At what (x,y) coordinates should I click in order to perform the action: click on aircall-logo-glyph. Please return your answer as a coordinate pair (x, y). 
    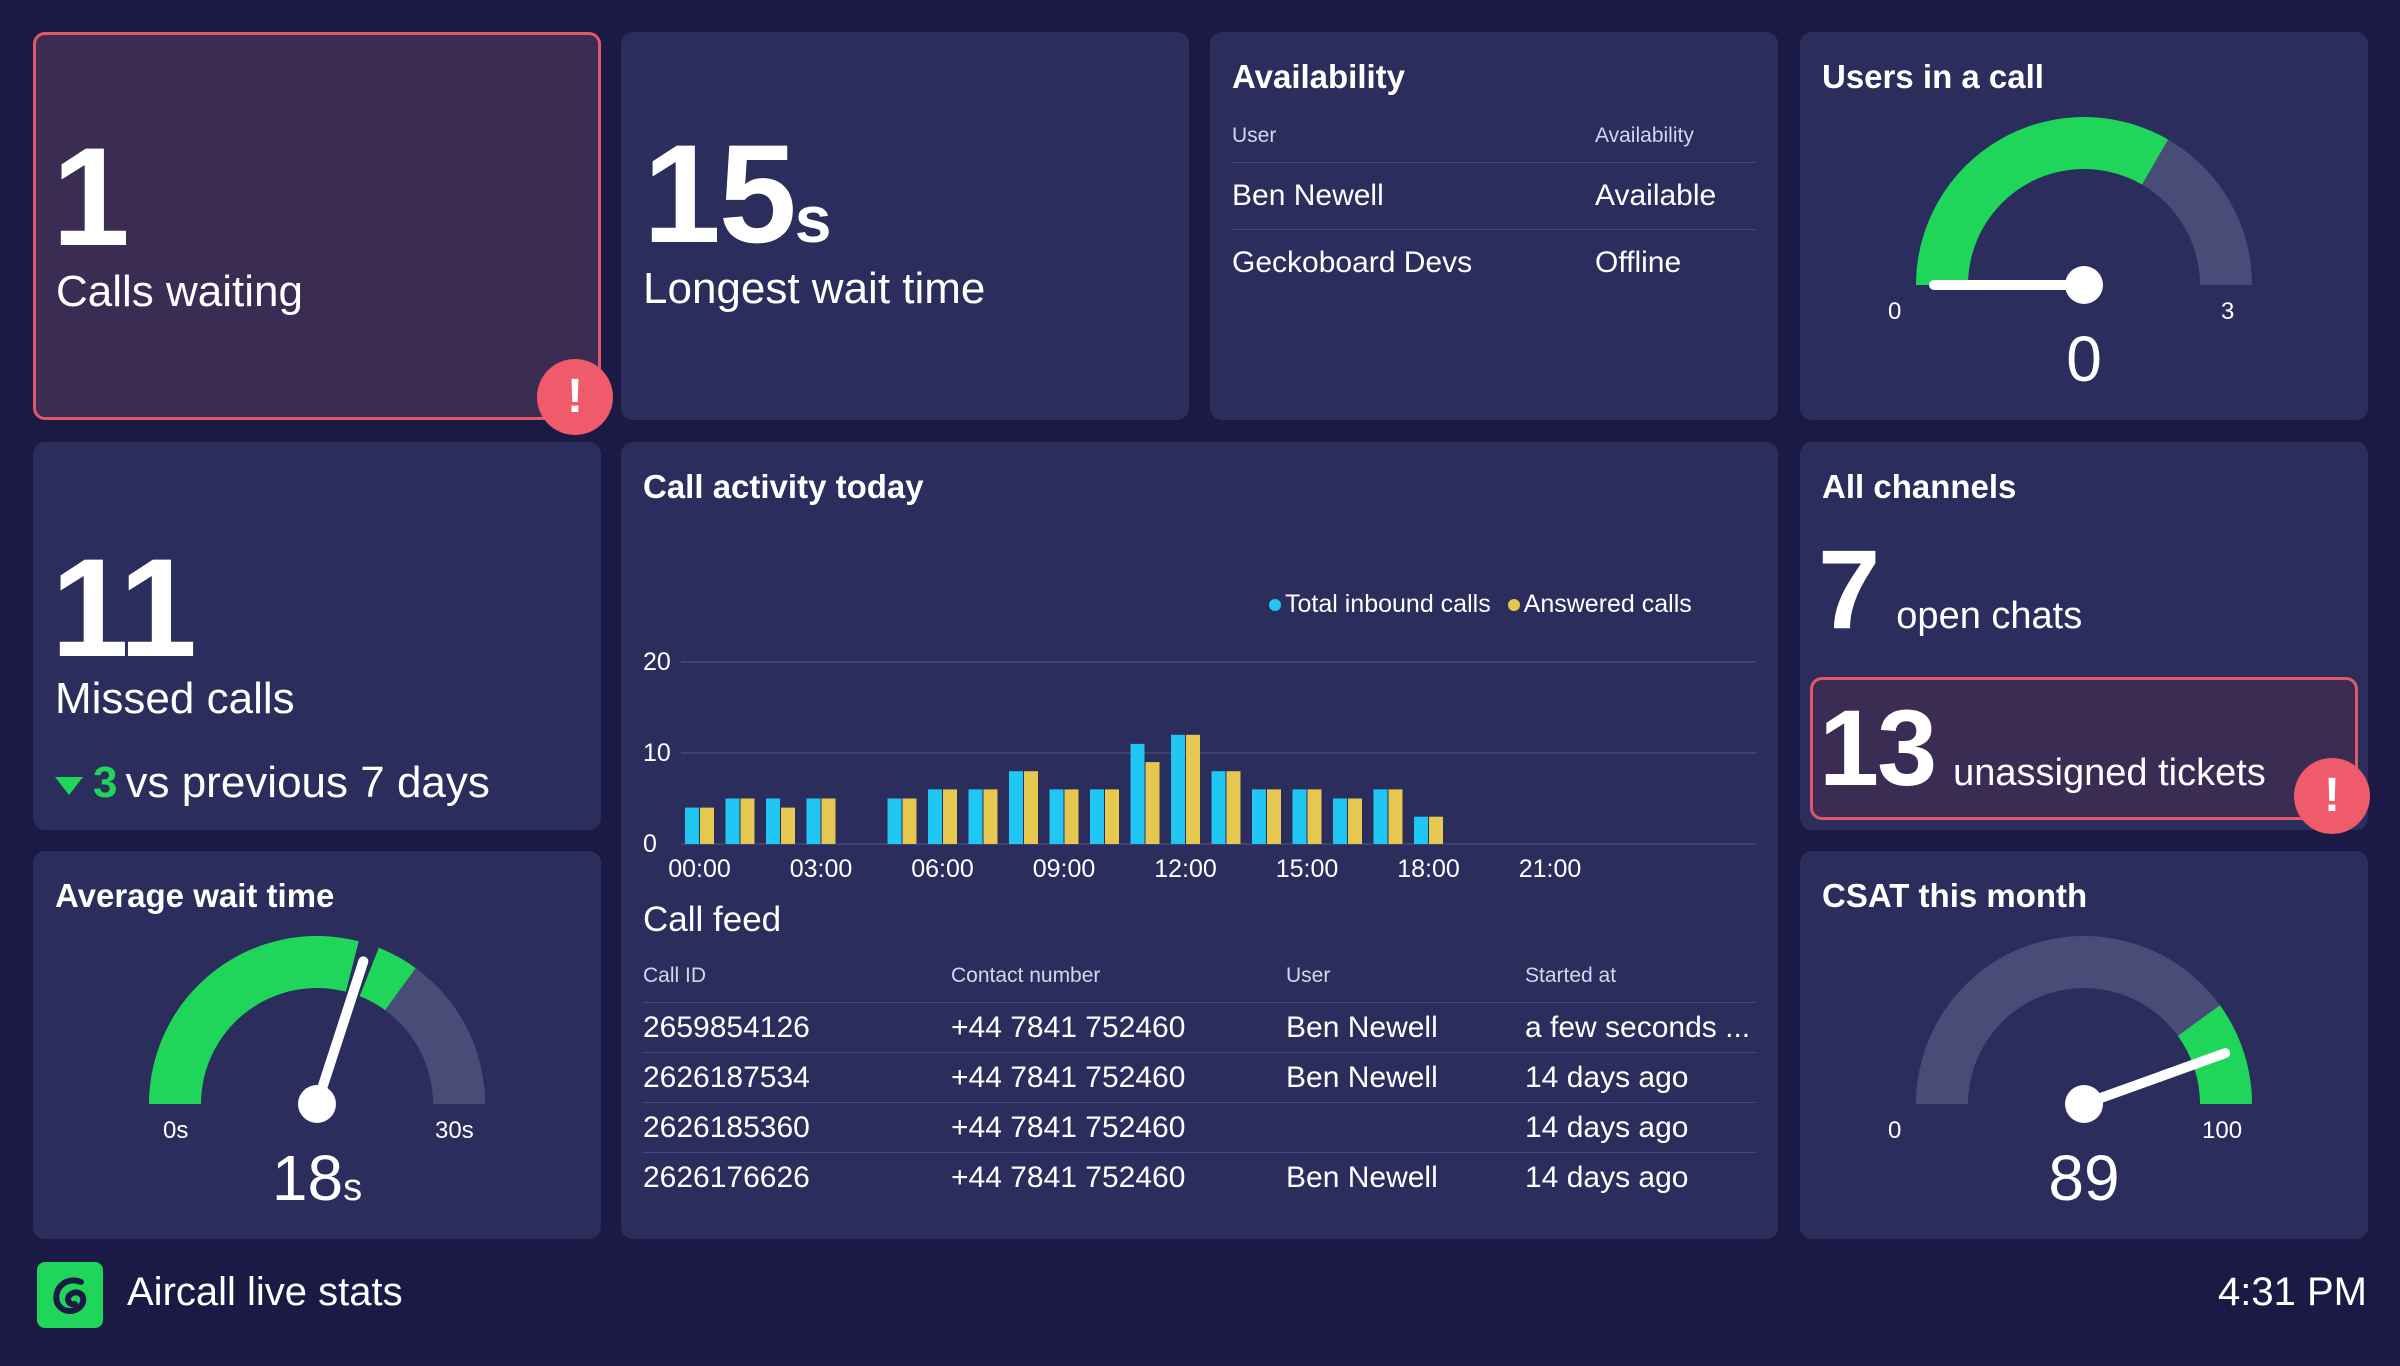
    Looking at the image, I should click on (70, 1295).